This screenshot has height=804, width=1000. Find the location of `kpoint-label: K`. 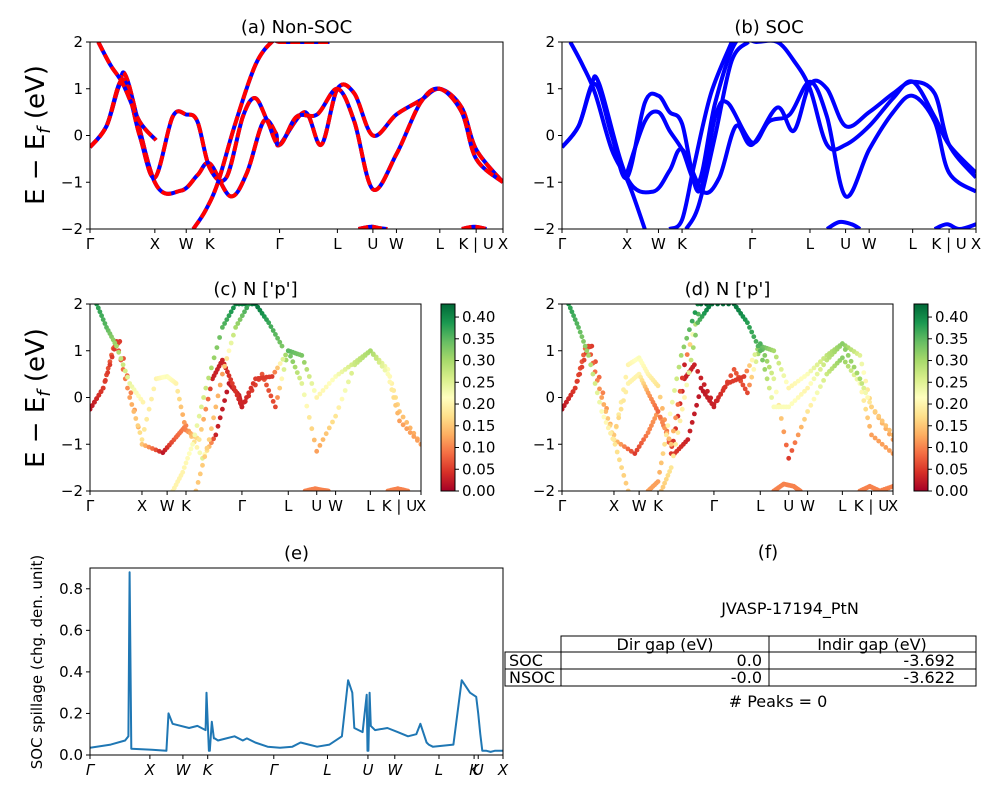

kpoint-label: K is located at coordinates (208, 770).